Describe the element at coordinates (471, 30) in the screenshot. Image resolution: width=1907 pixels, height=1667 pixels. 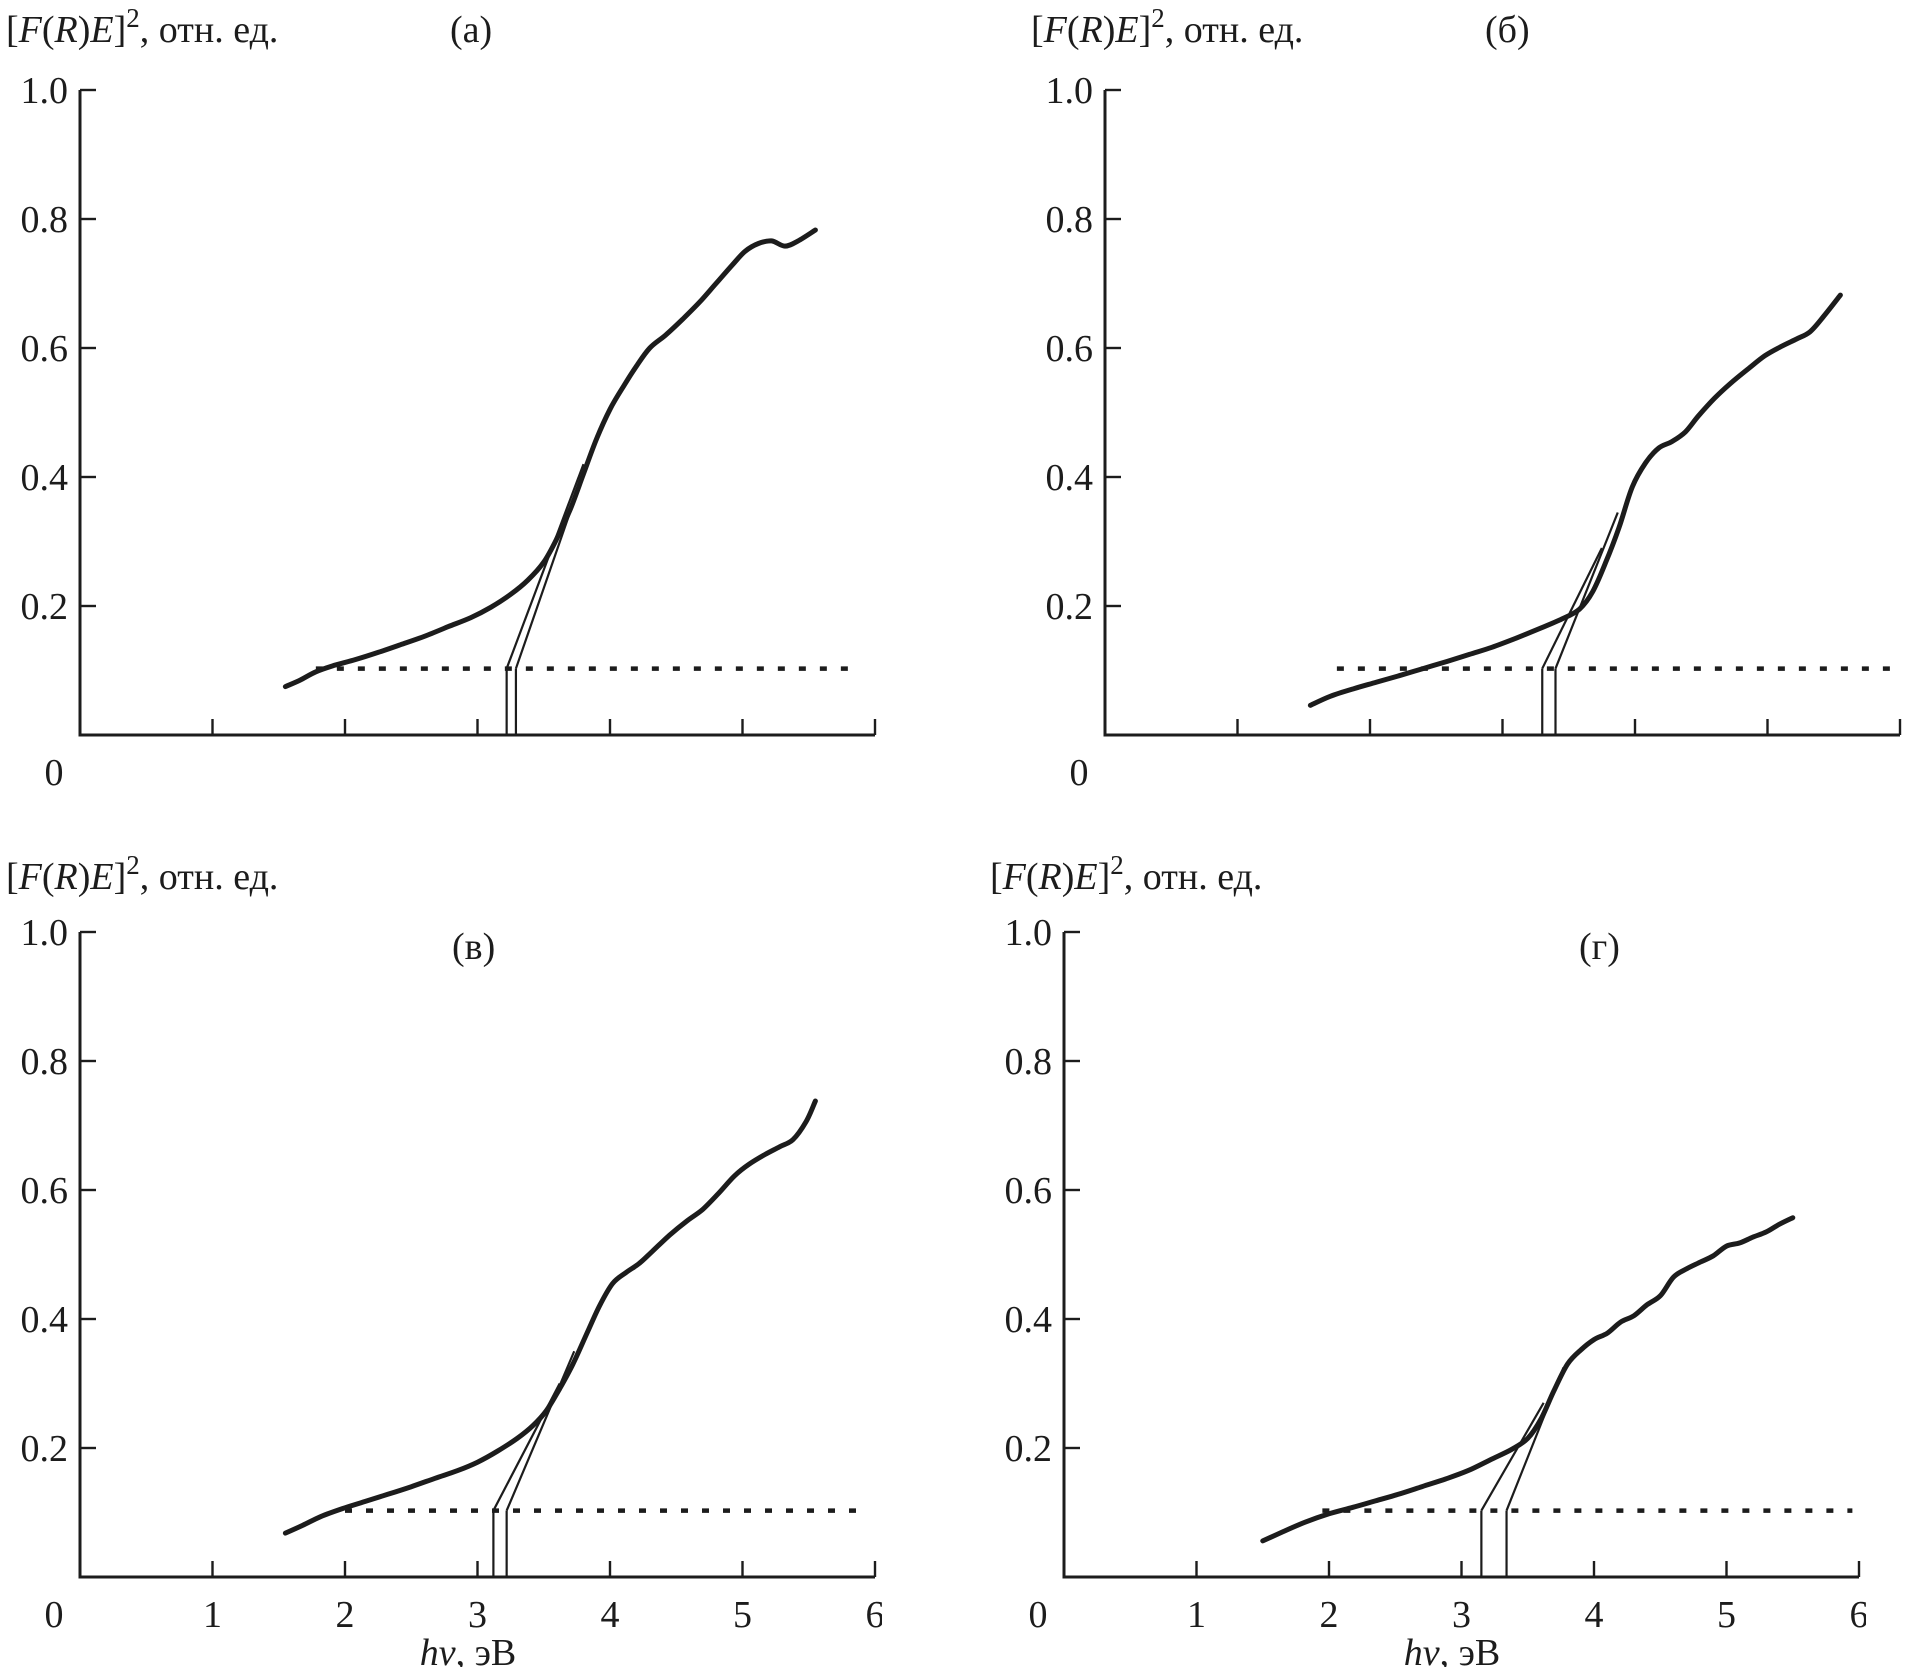
I see `panel-letter: (а)` at that location.